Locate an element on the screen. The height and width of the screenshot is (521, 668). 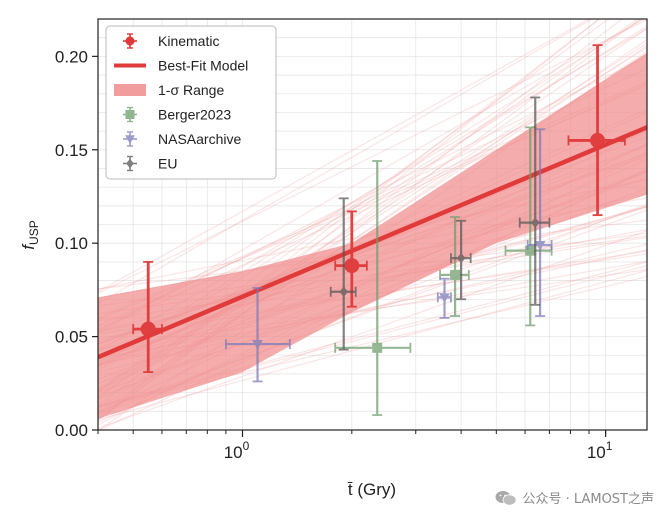
legend-item-eu: EU is located at coordinates (150, 164).